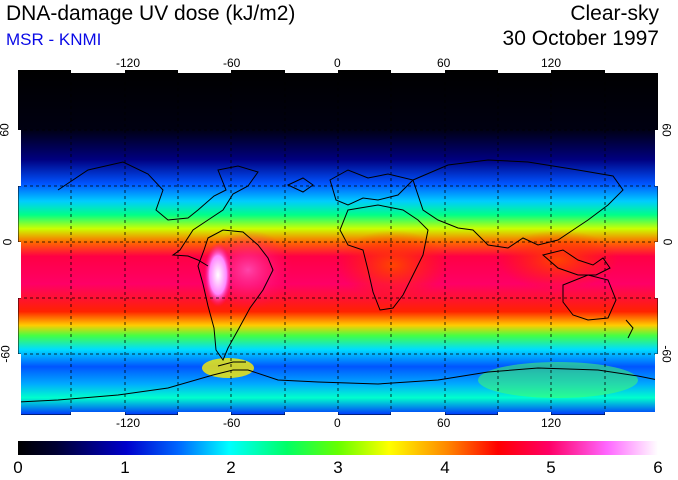 This screenshot has width=678, height=480. Describe the element at coordinates (337, 63) in the screenshot. I see `lon-tick-top: 0` at that location.